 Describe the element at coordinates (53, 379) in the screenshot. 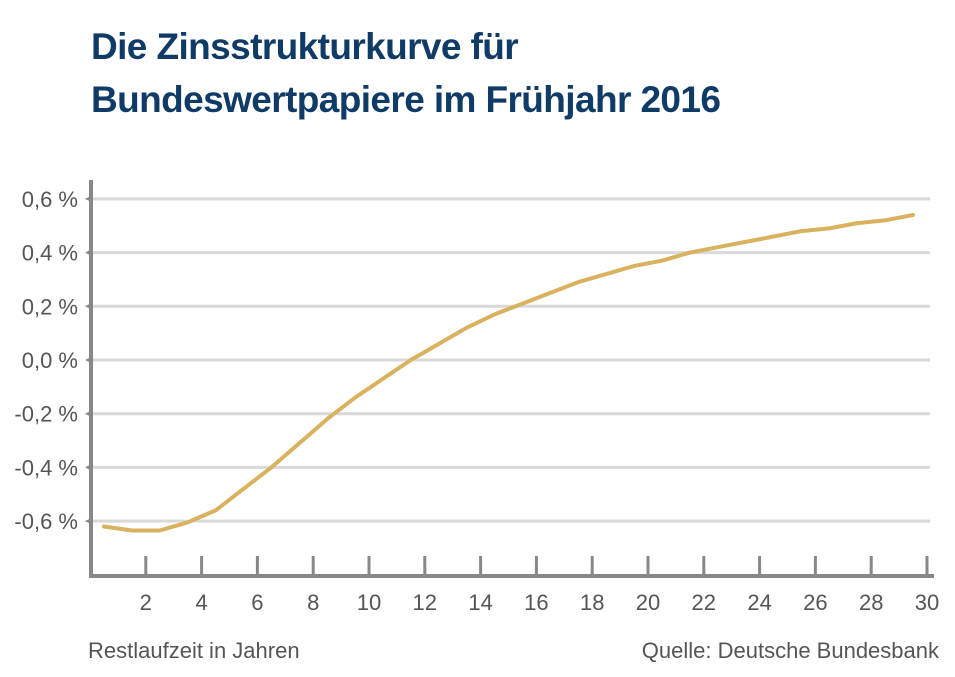

I see `y-axis: 0,6 % 0,4 % 0,2 % 0,0 % -0,2 % -0,4 % -0,6 %` at that location.